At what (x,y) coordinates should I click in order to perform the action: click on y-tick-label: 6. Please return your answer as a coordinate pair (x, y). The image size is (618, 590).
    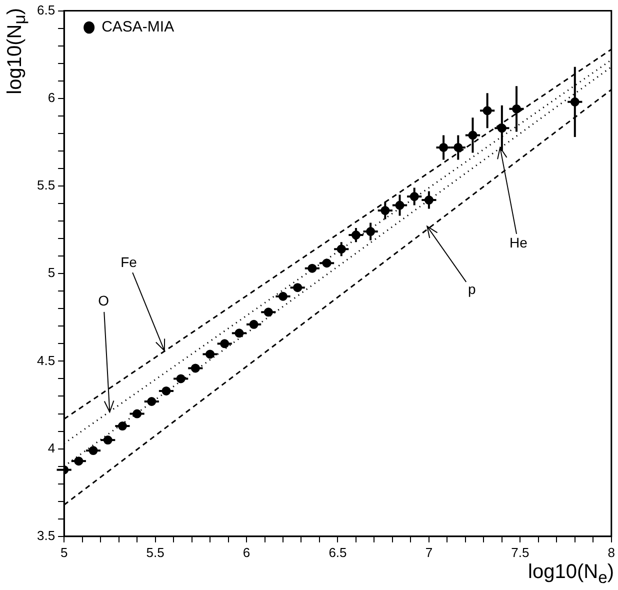
    Looking at the image, I should click on (52, 97).